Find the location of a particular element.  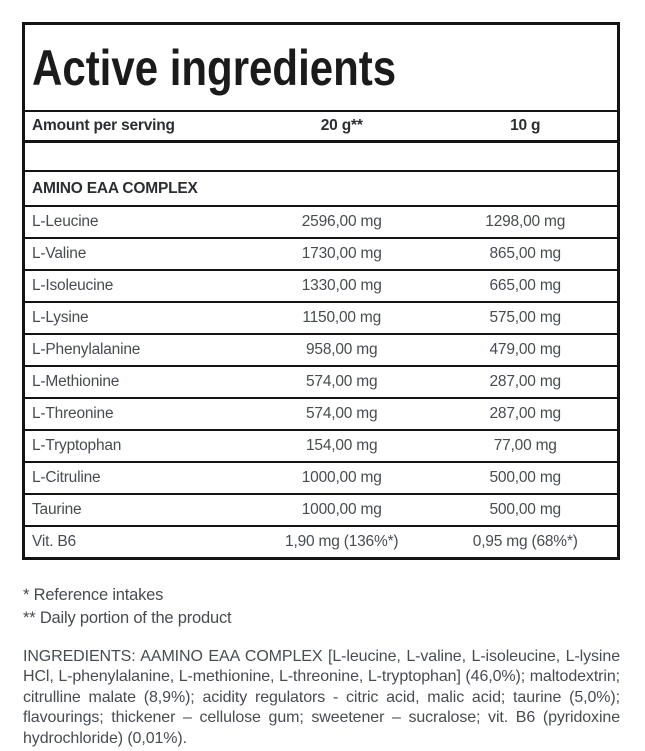

ingredient-name: L-Leucine is located at coordinates (65, 221).